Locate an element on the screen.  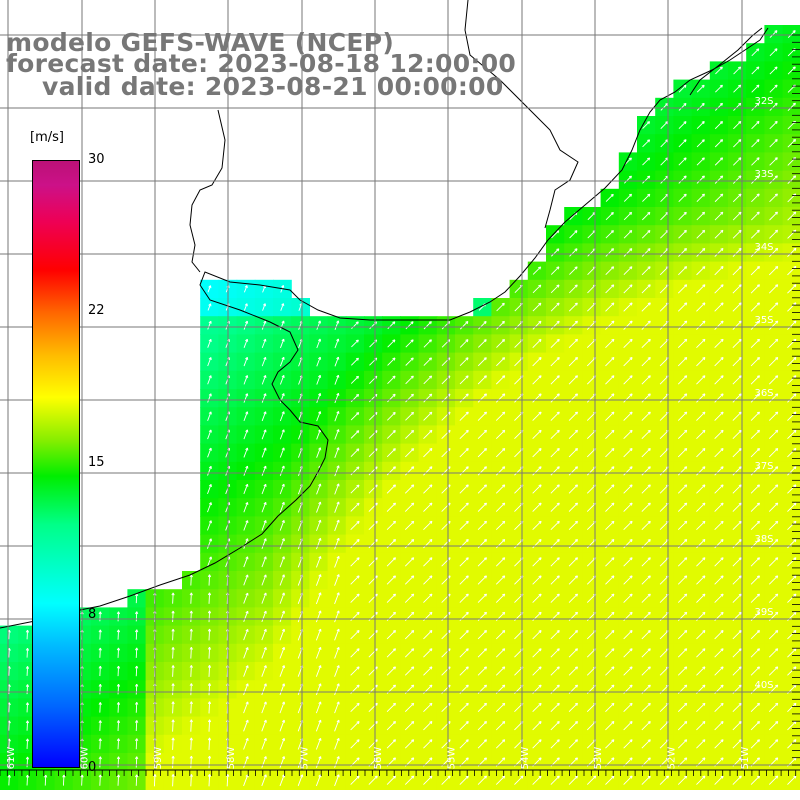
longitude-label: 61W is located at coordinates (11, 758).